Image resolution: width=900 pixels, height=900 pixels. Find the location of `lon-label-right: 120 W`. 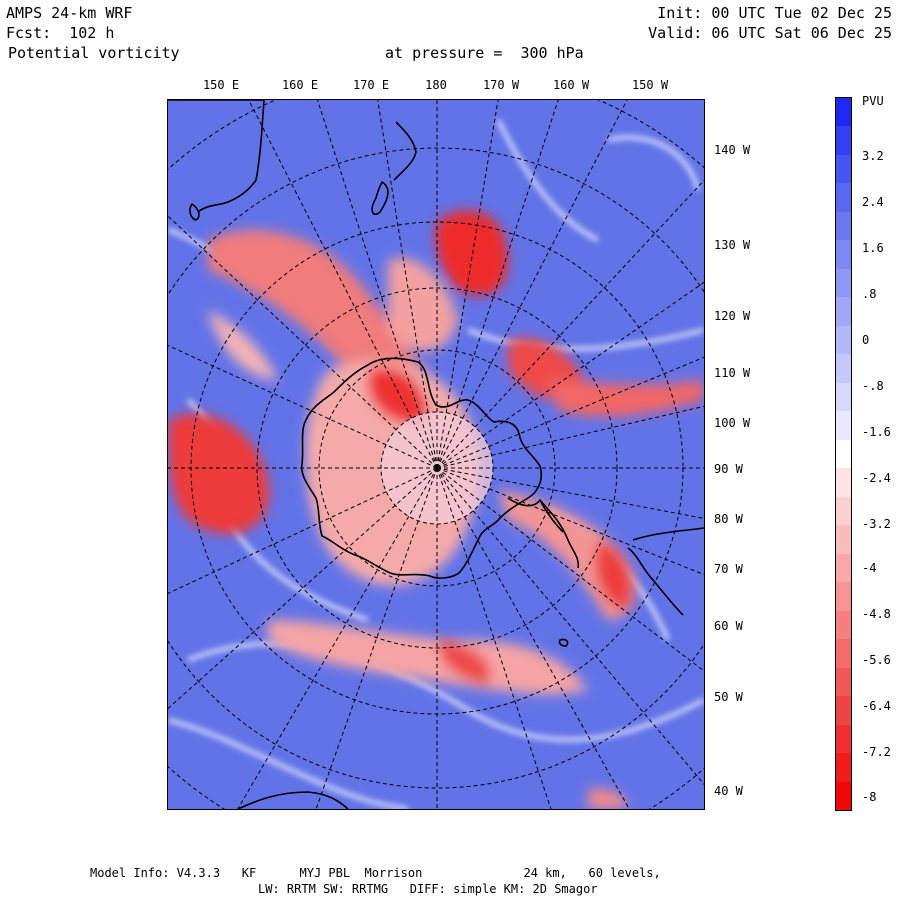

lon-label-right: 120 W is located at coordinates (732, 316).